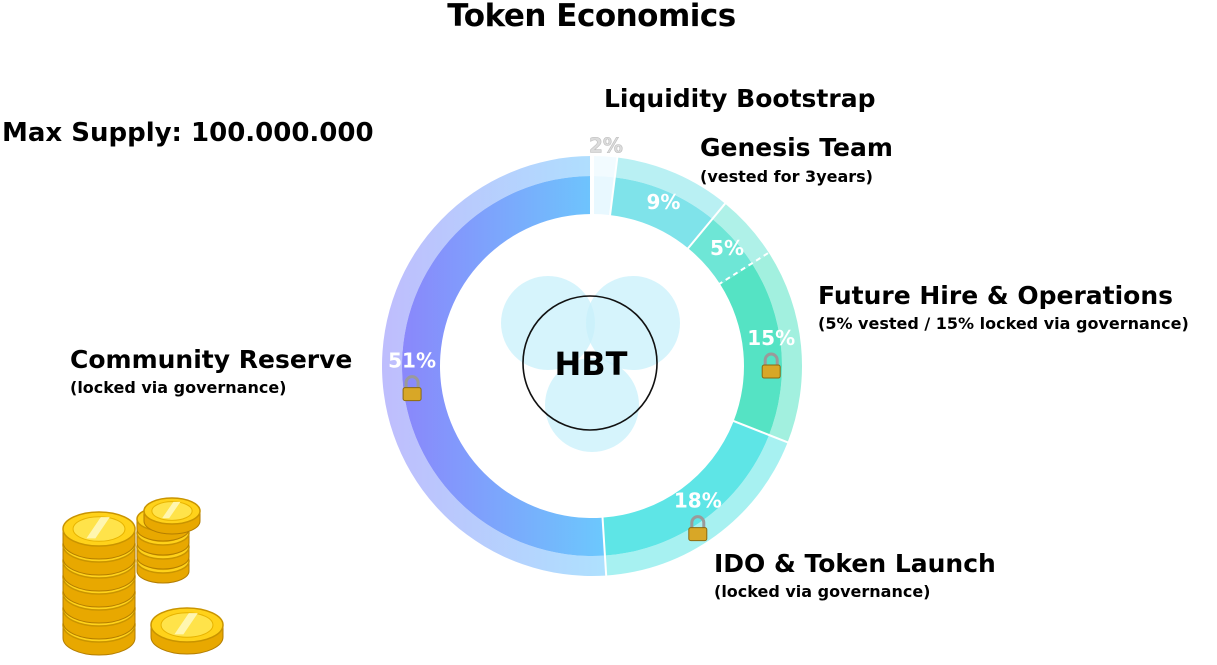 The height and width of the screenshot is (665, 1217). What do you see at coordinates (188, 133) in the screenshot?
I see `max-supply-label: Max Supply: 100.000.000` at bounding box center [188, 133].